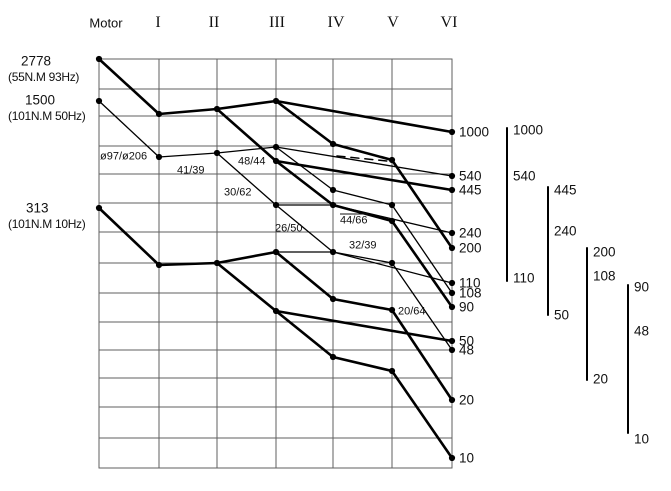 This screenshot has height=491, width=671. Describe the element at coordinates (449, 22) in the screenshot. I see `column-header-vi: VI` at that location.